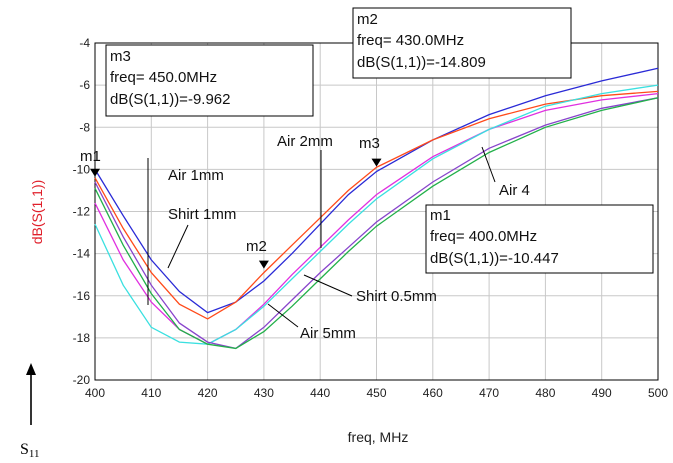 The image size is (673, 463). Describe the element at coordinates (376, 162) in the screenshot. I see `marker-m3-triangle` at that location.